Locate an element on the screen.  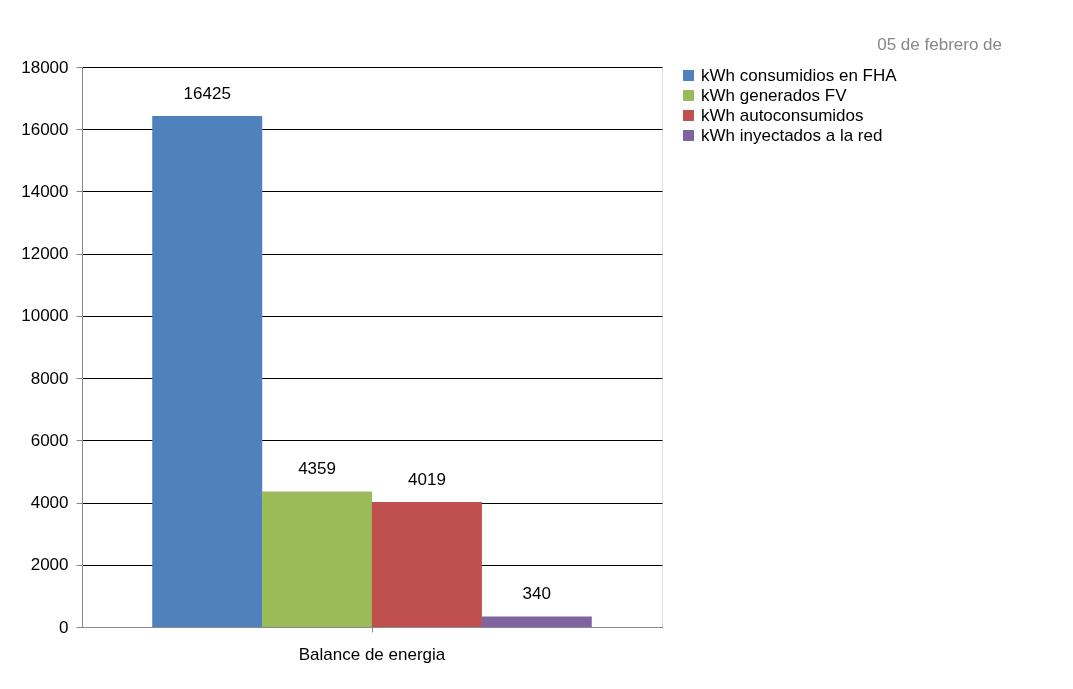
y-tick-label: 12000 is located at coordinates (45, 254).